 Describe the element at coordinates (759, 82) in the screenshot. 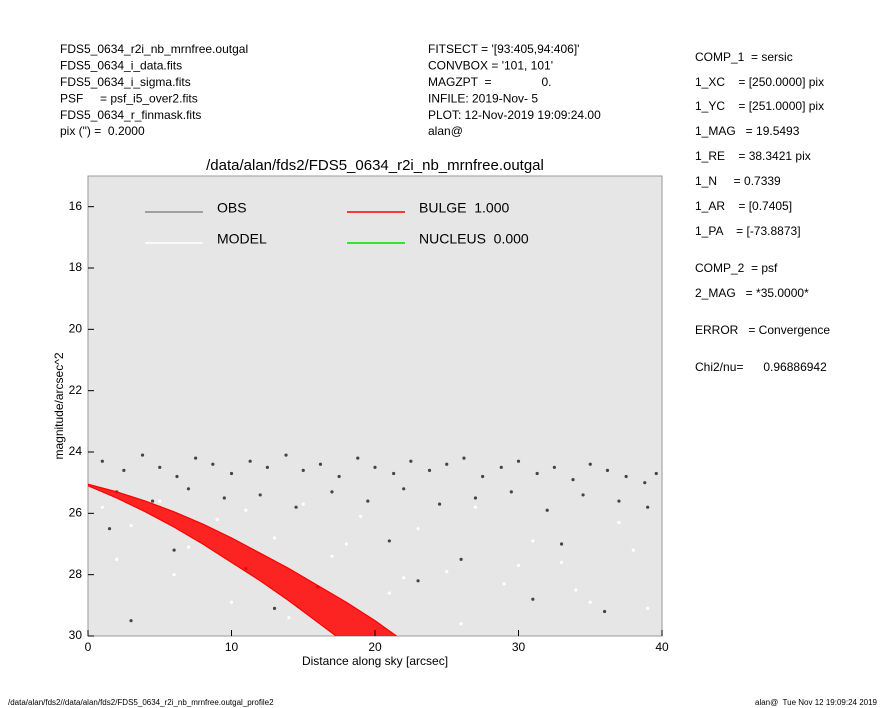

I see `fit-parameter: 1_XC = [250.0000] pix` at that location.